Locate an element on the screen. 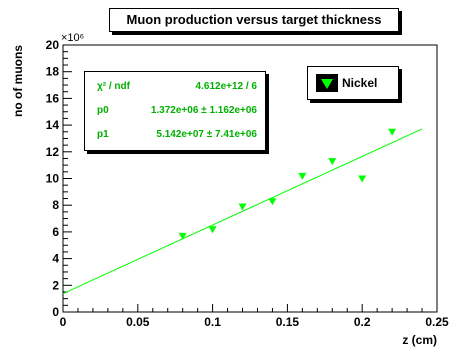  p0-label: p0 is located at coordinates (103, 110).